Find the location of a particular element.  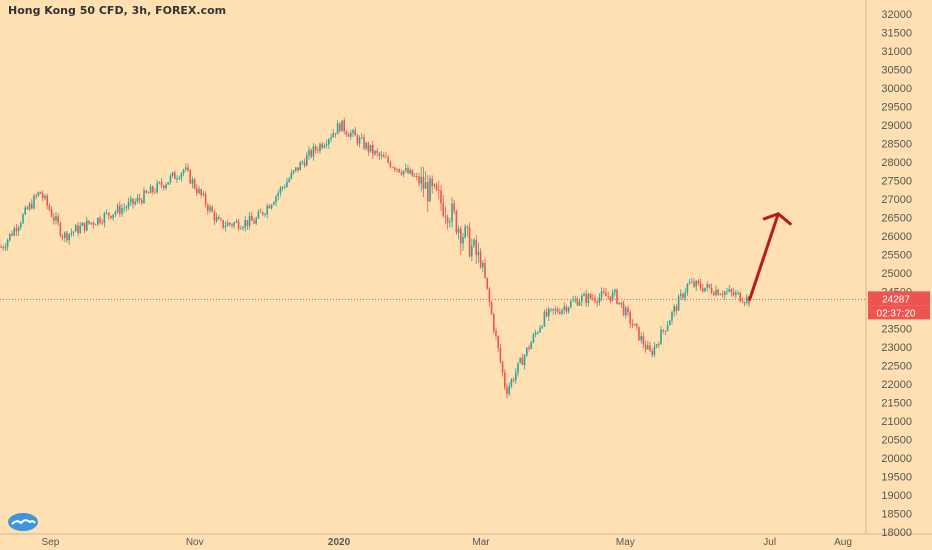

y-tick-label: 18500 is located at coordinates (896, 515).